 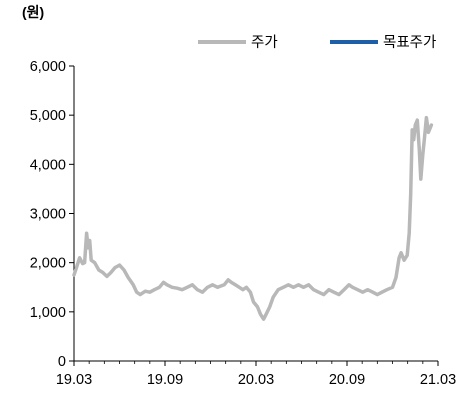 I want to click on y-axis-unit-label: (원), so click(x=33, y=12).